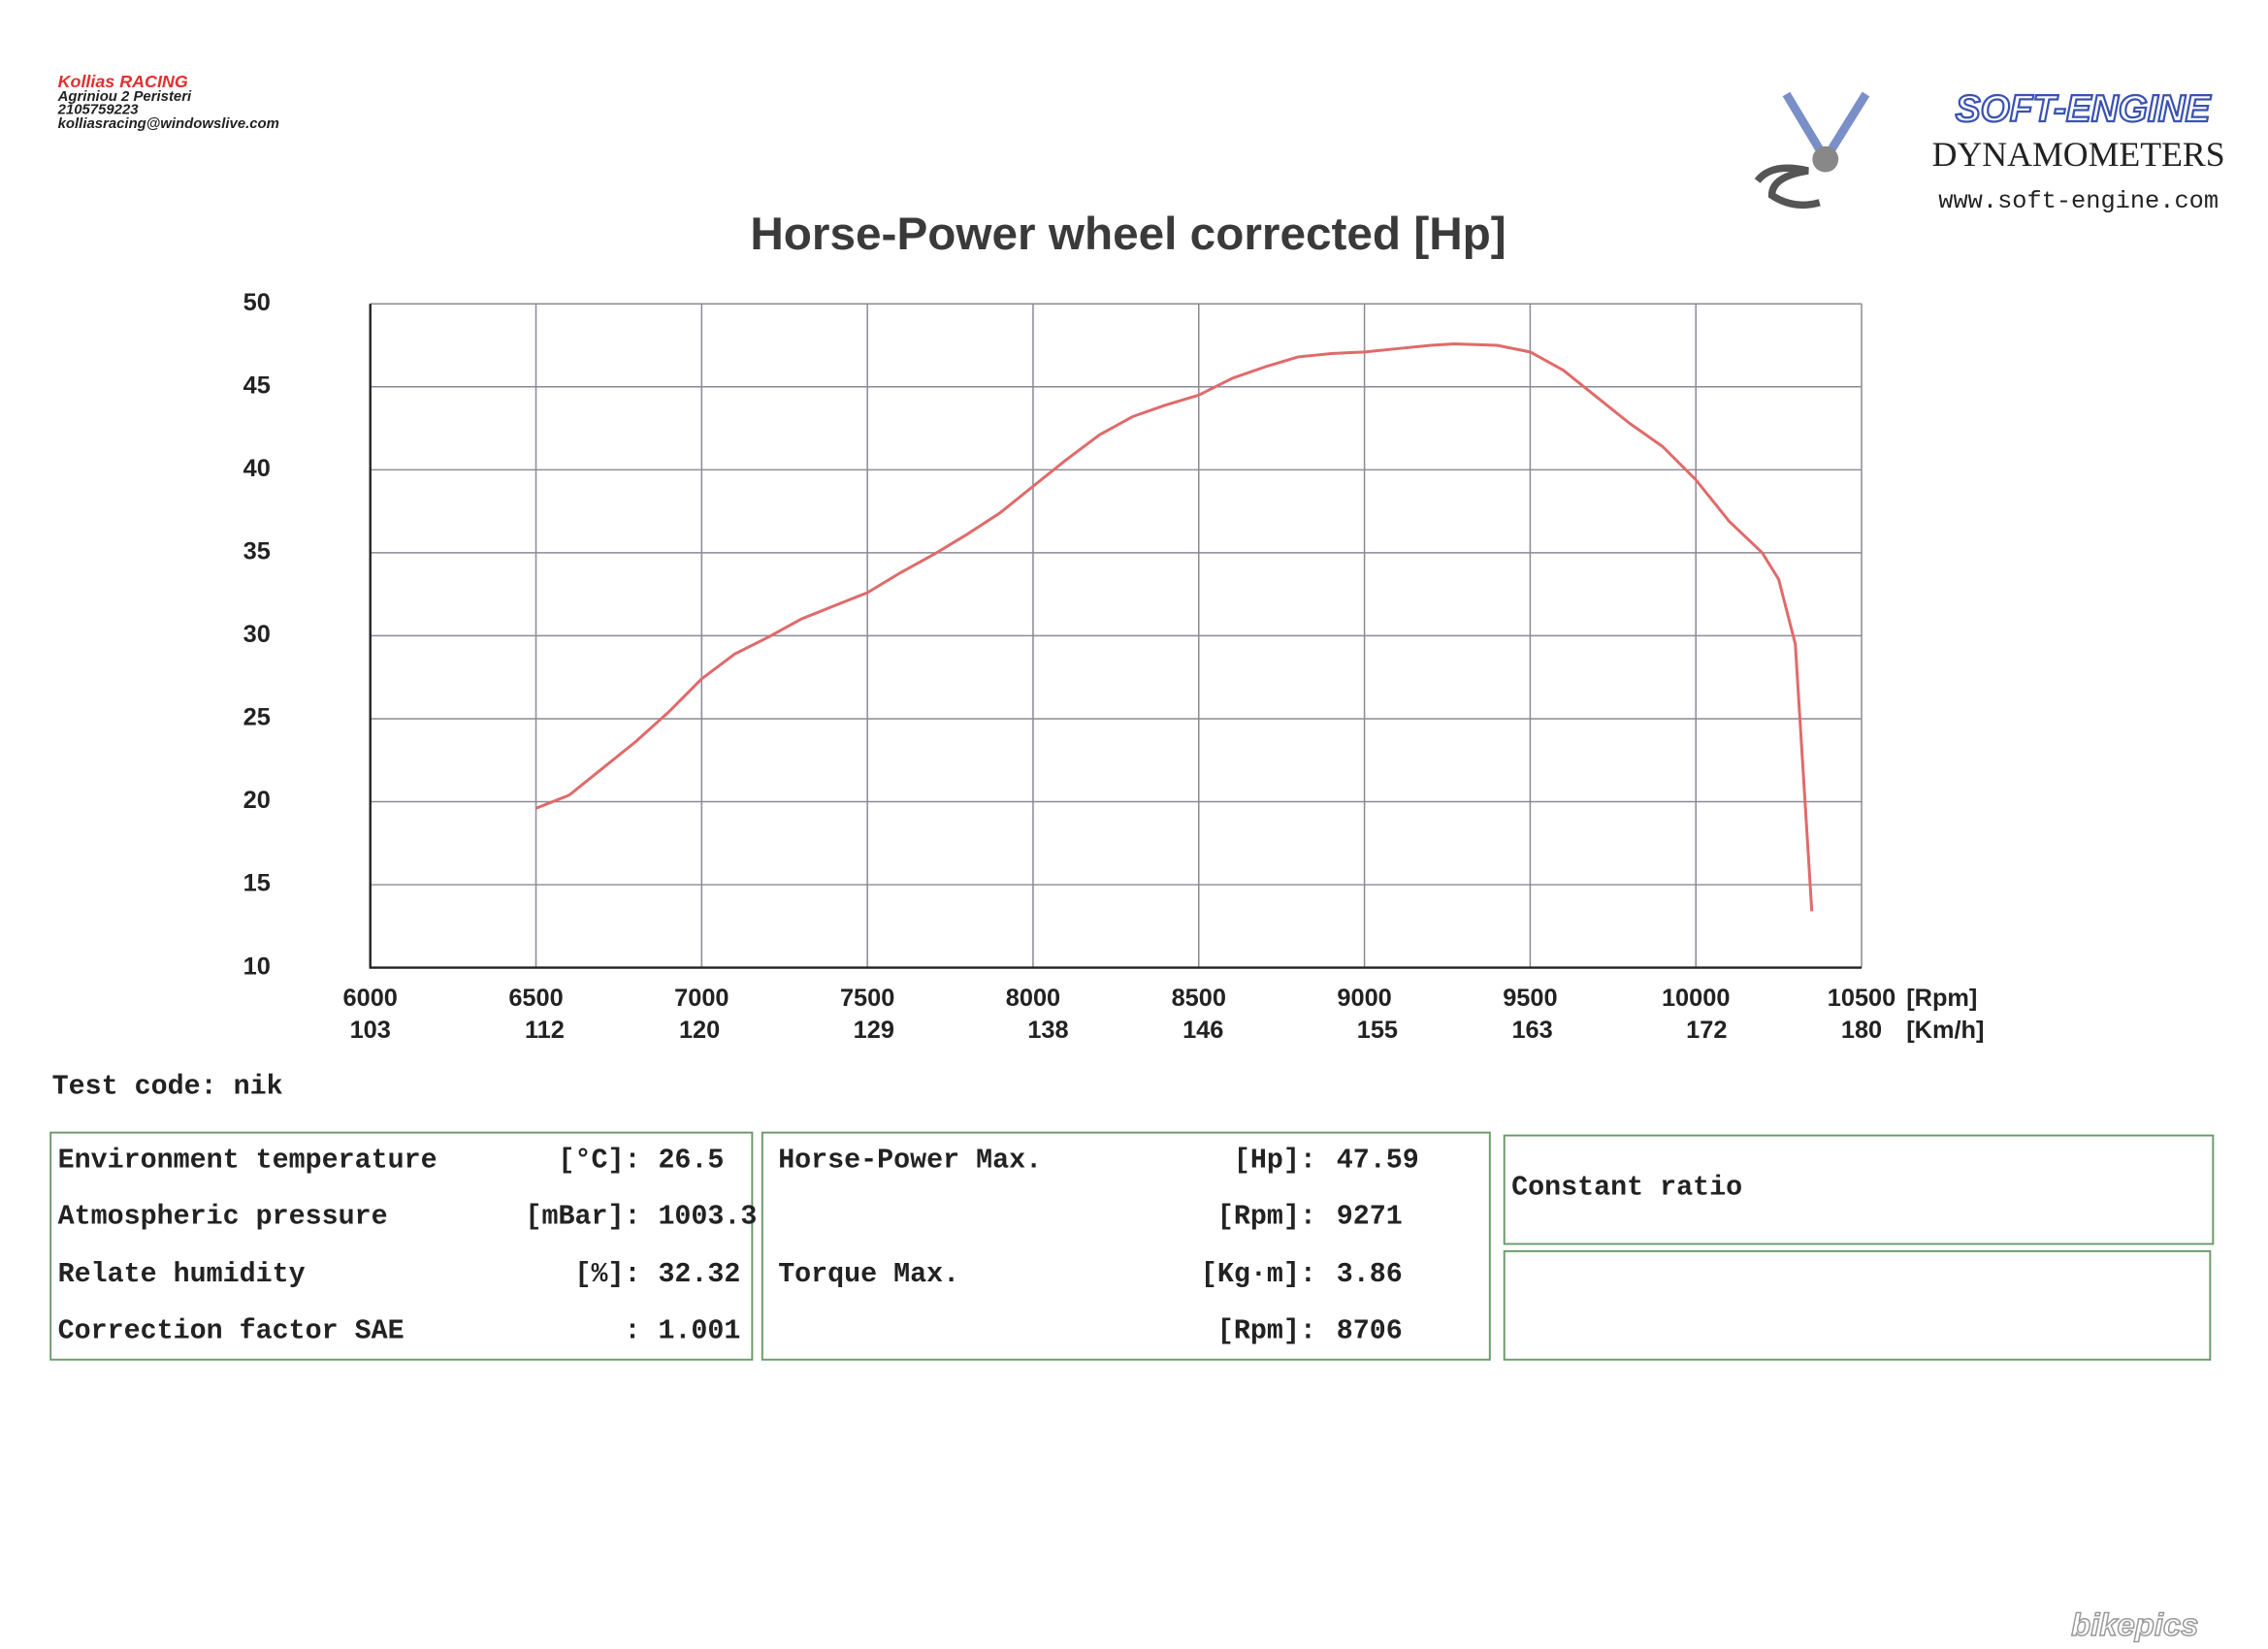  What do you see at coordinates (1275, 1160) in the screenshot?
I see `maximum-unit: [Hp]:` at bounding box center [1275, 1160].